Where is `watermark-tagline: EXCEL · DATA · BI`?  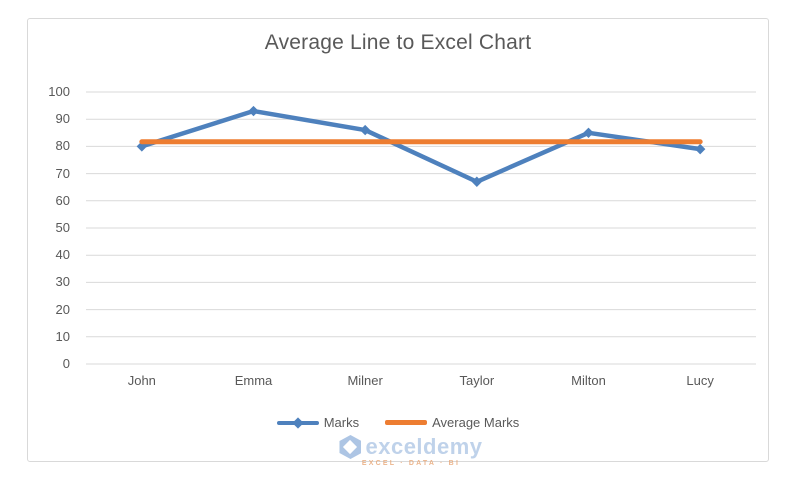
watermark-tagline: EXCEL · DATA · BI is located at coordinates (411, 463).